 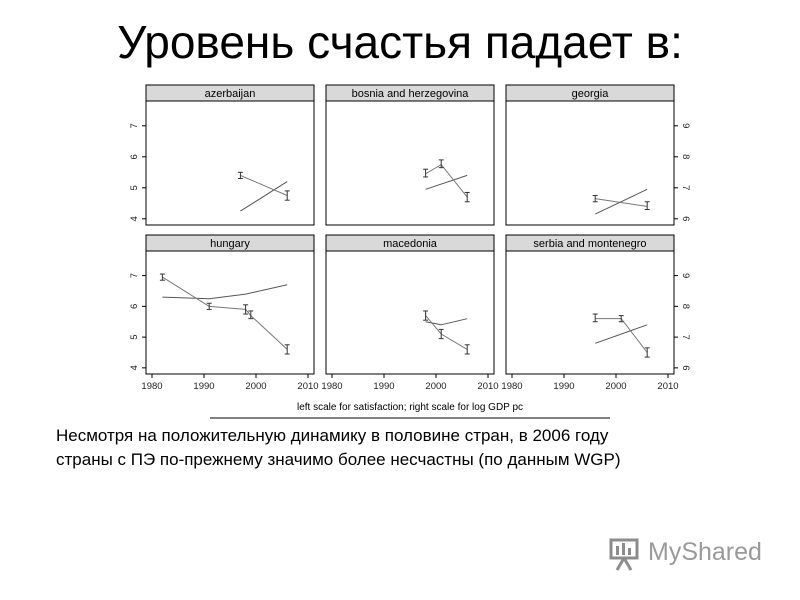 I want to click on panel-title: georgia, so click(x=591, y=94).